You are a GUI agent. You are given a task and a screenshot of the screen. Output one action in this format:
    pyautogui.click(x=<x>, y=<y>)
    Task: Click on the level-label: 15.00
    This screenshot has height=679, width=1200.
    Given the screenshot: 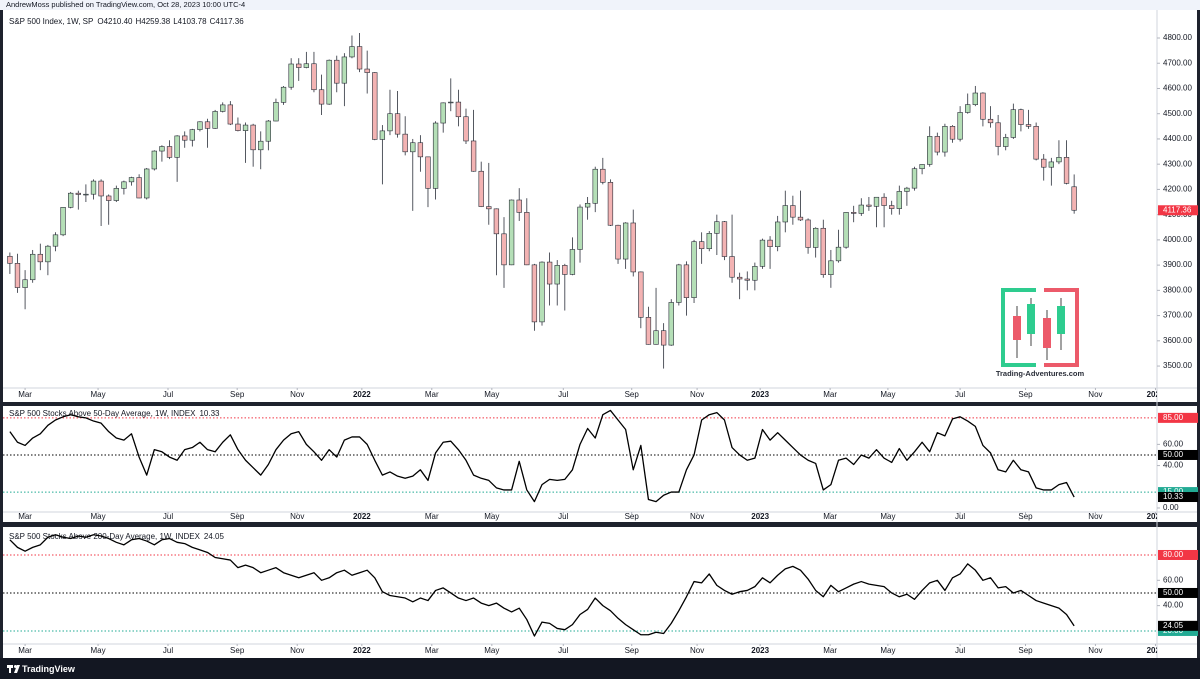 What is the action you would take?
    pyautogui.click(x=1173, y=491)
    